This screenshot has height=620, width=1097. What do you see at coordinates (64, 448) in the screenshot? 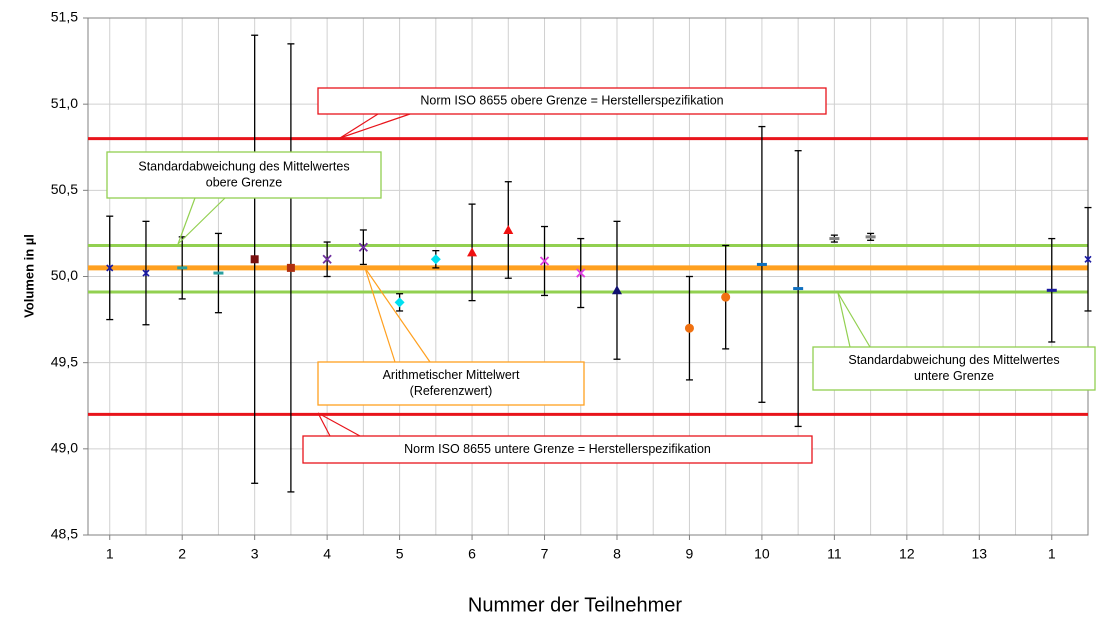
I see `y-tick-label: 49,0` at bounding box center [64, 448].